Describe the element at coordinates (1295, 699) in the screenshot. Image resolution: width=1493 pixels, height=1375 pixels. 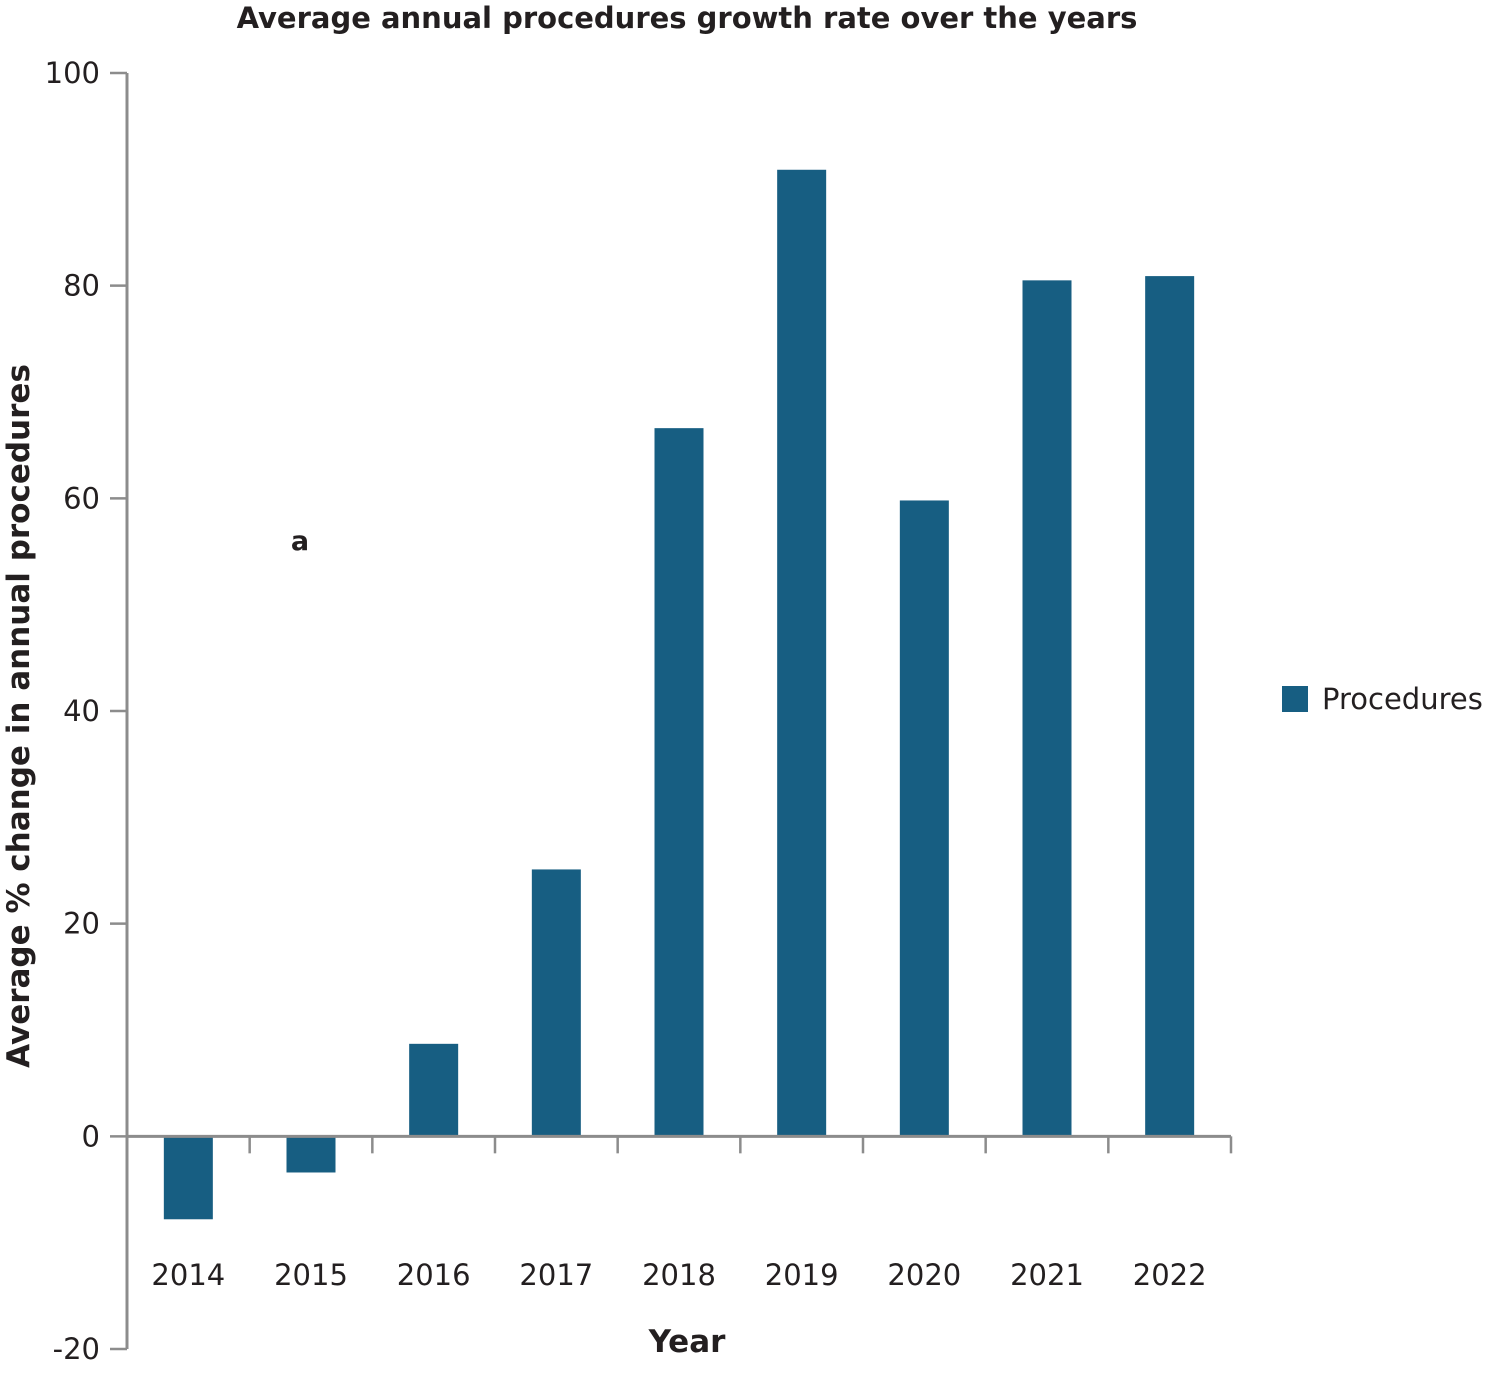
I see `legend-swatch` at that location.